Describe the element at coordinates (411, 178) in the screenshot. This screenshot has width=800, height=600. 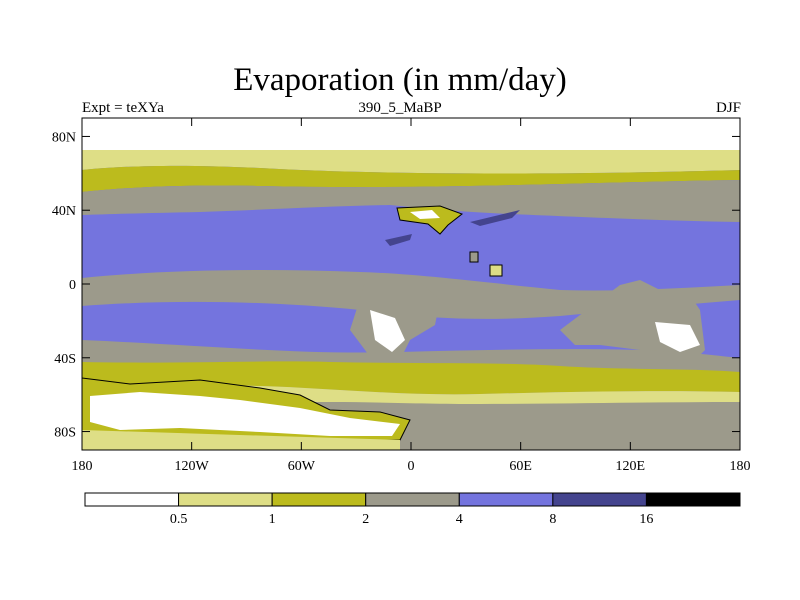
I see `band-north-olive` at that location.